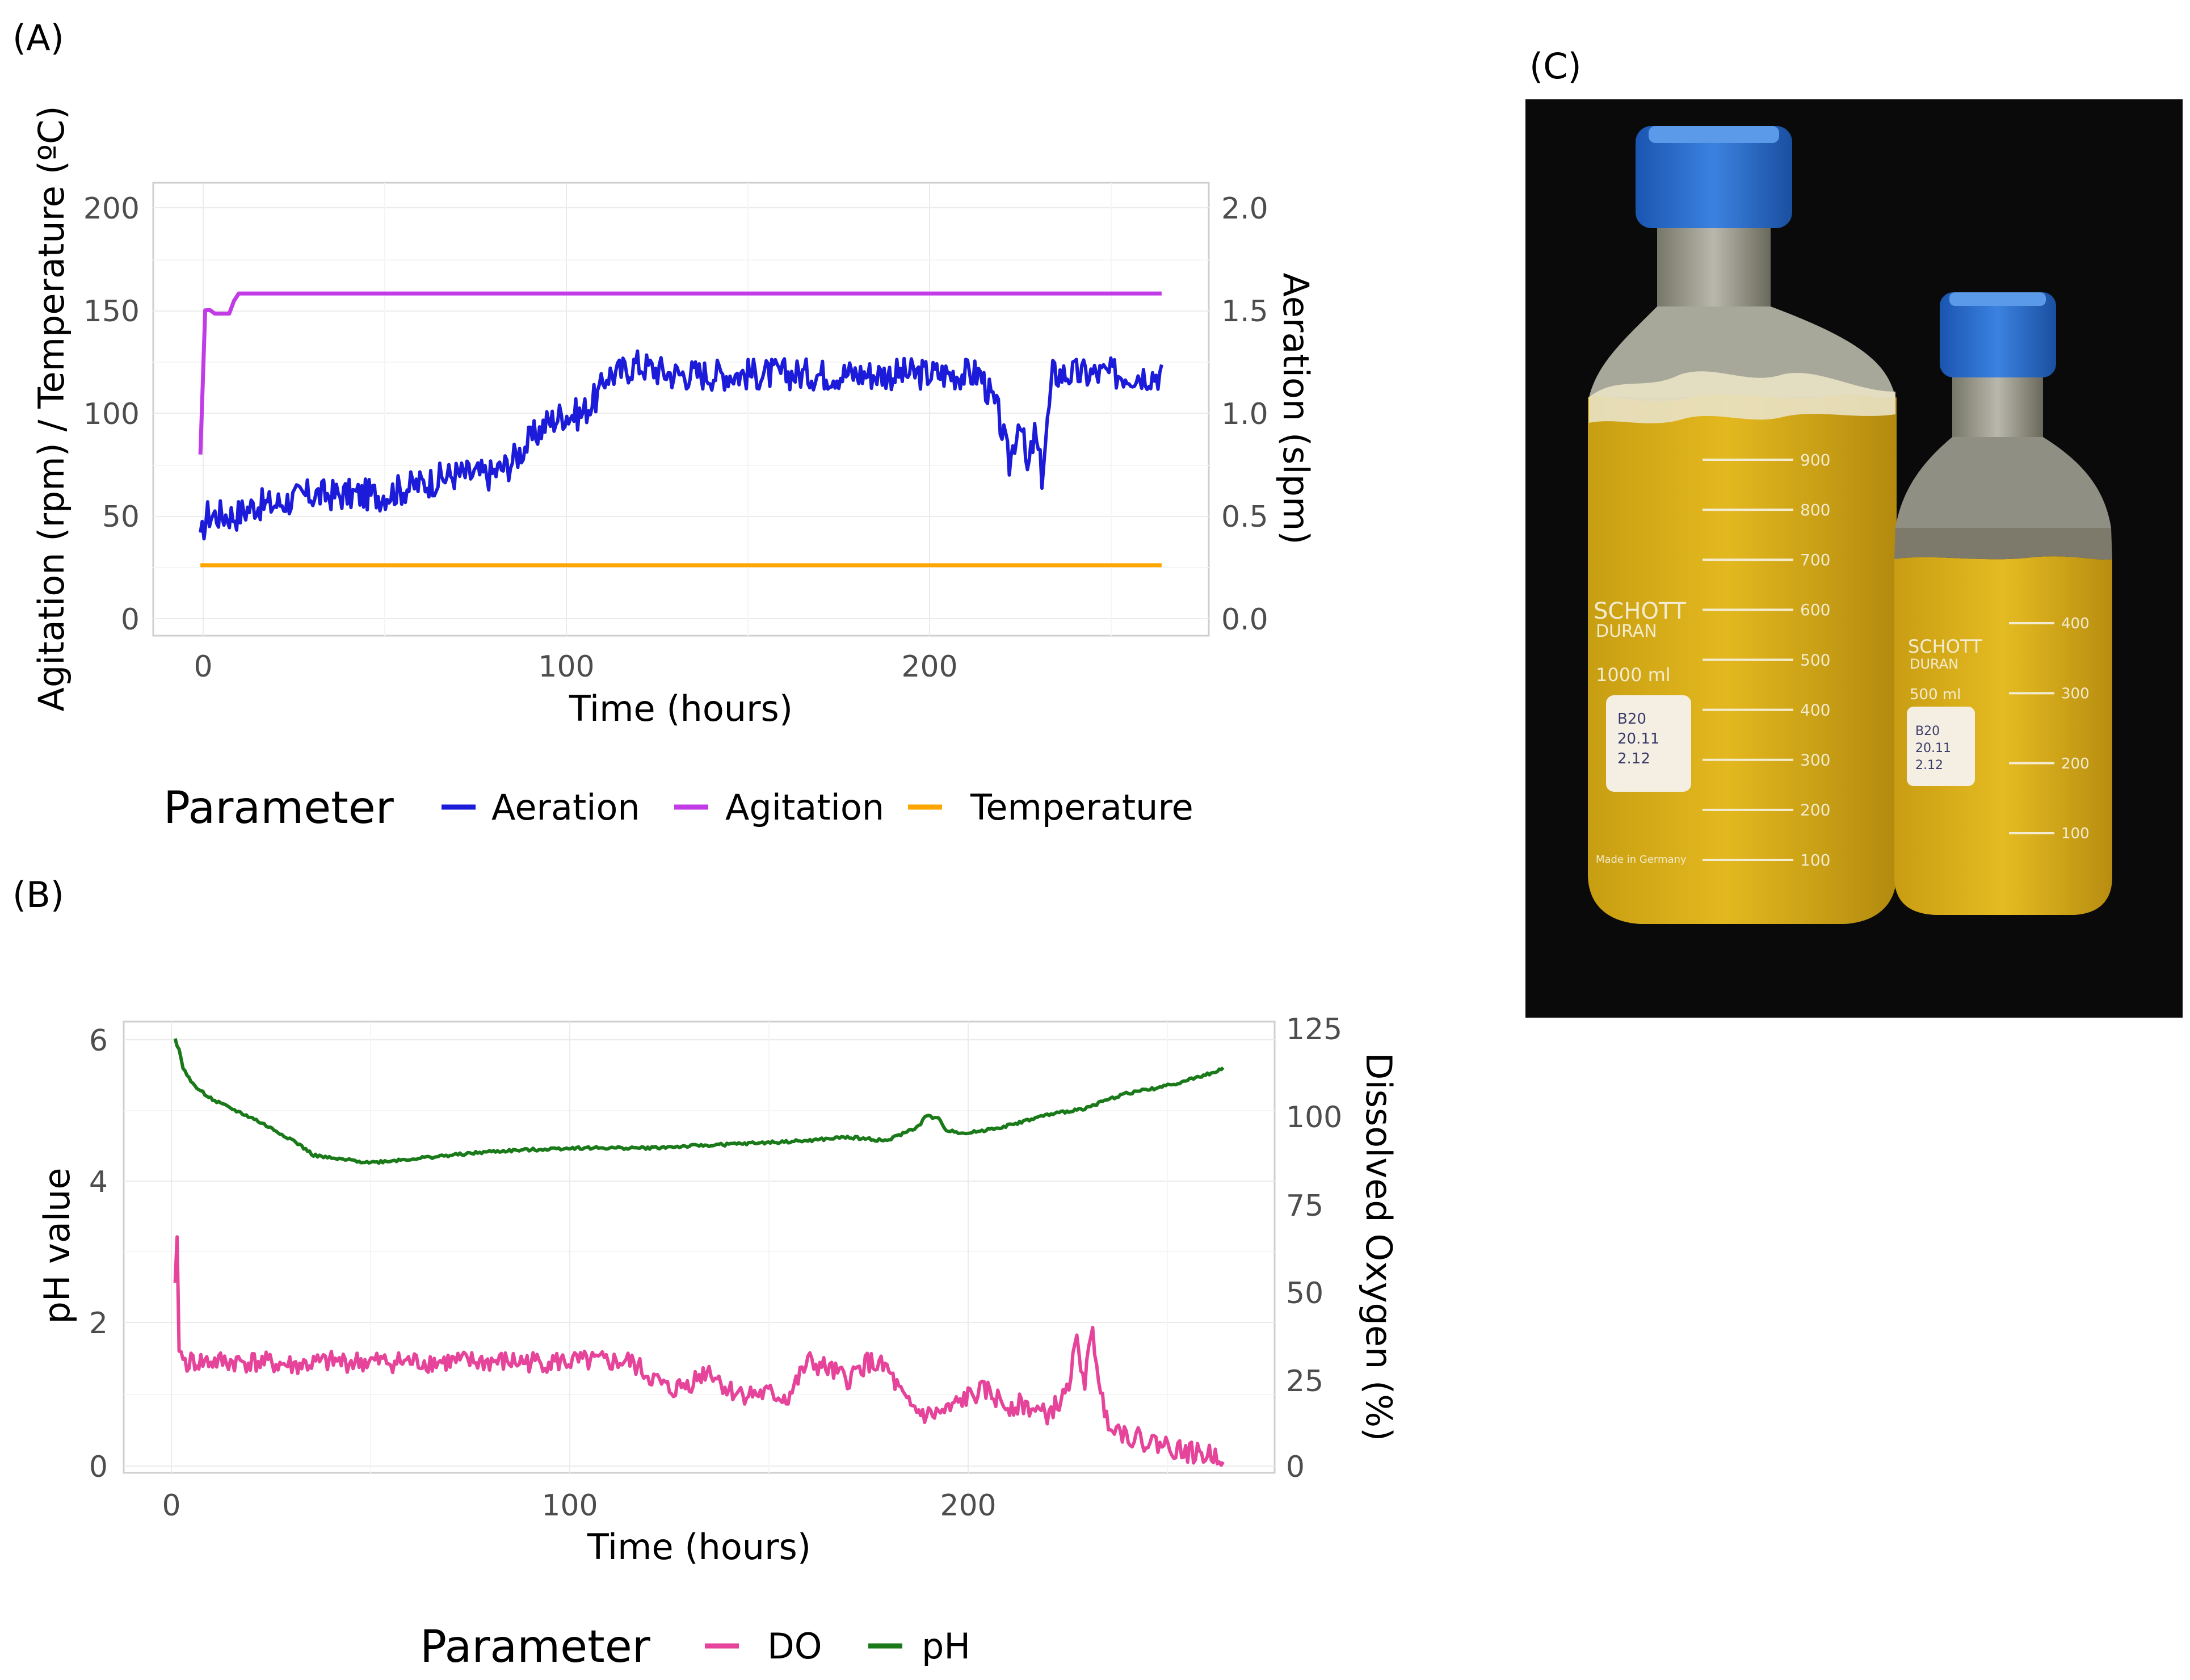  What do you see at coordinates (1997, 406) in the screenshot?
I see `small-bottle-neck` at bounding box center [1997, 406].